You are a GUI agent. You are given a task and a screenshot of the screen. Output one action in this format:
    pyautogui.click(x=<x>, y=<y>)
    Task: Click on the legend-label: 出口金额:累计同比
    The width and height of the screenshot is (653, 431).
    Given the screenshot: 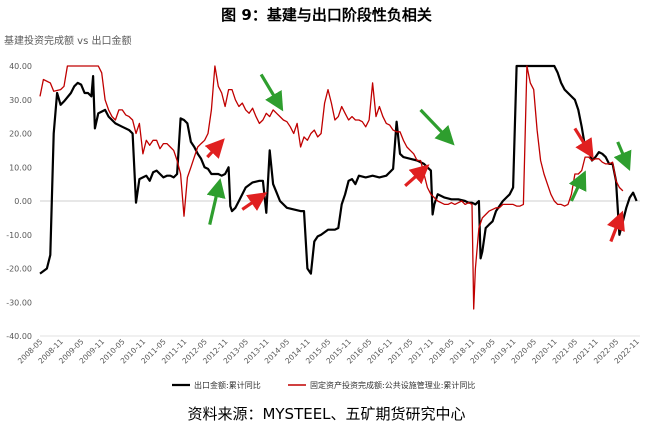 What is the action you would take?
    pyautogui.click(x=227, y=385)
    